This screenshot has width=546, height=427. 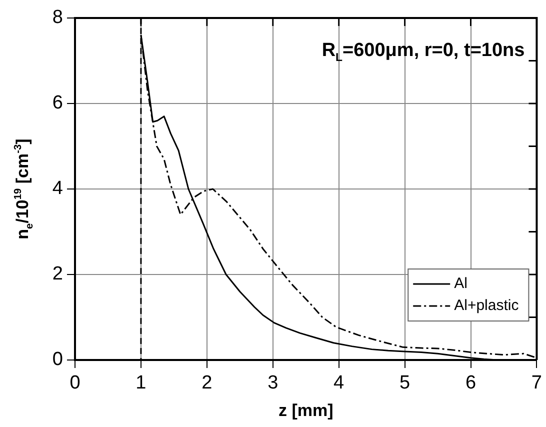 What do you see at coordinates (273, 383) in the screenshot?
I see `x-tick-label: 3` at bounding box center [273, 383].